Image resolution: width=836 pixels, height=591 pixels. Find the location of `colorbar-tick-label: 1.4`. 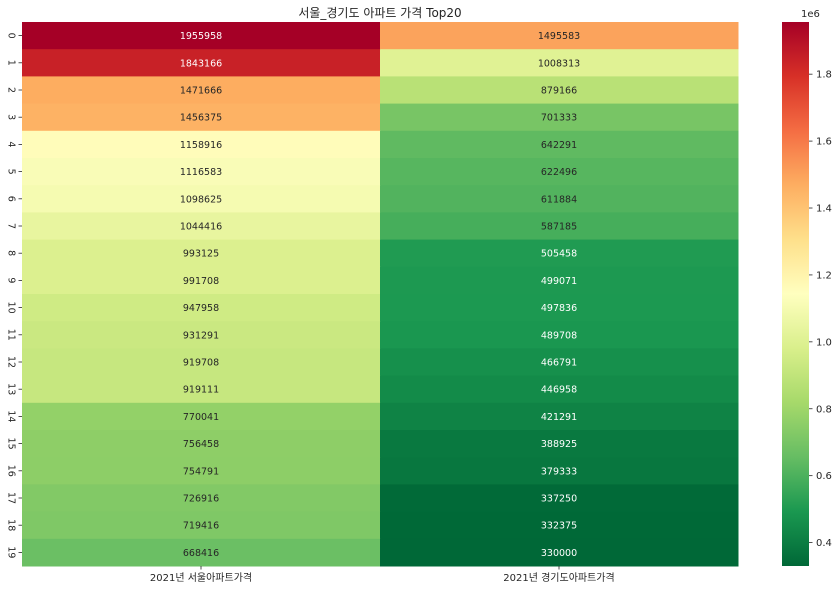

colorbar-tick-label: 1.4 is located at coordinates (824, 209).